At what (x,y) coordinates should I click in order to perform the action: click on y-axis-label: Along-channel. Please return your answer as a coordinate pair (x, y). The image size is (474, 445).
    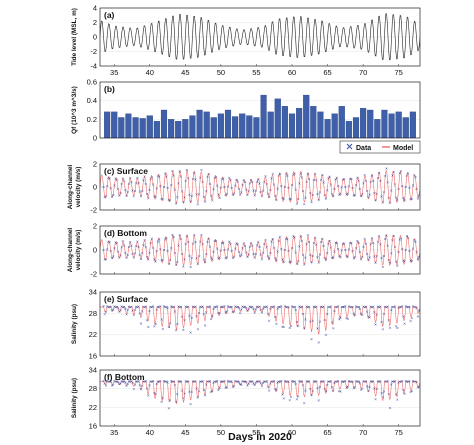
    Looking at the image, I should click on (70, 250).